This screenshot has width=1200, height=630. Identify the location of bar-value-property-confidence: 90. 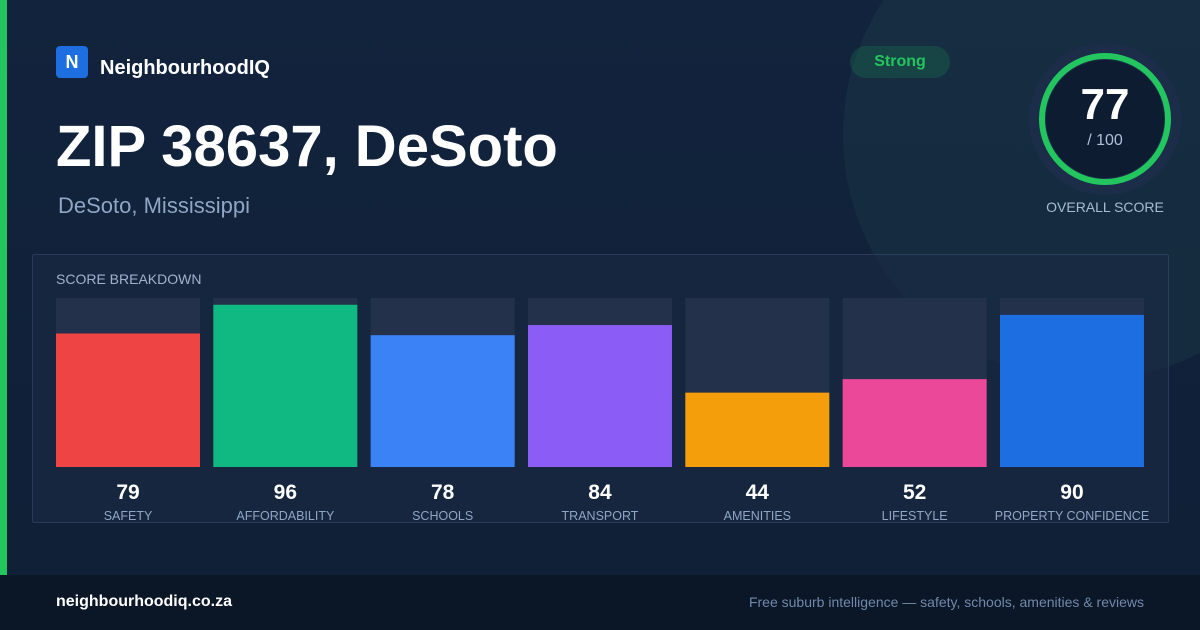
(1071, 492).